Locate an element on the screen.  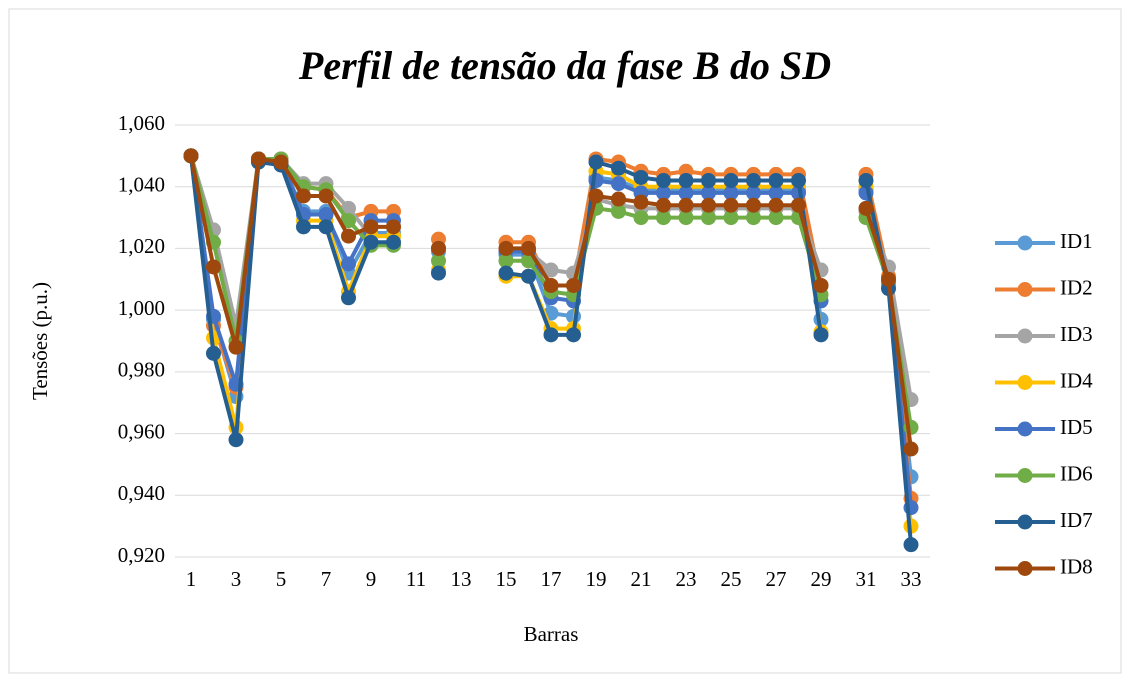
legend-label: ID6 is located at coordinates (1076, 473).